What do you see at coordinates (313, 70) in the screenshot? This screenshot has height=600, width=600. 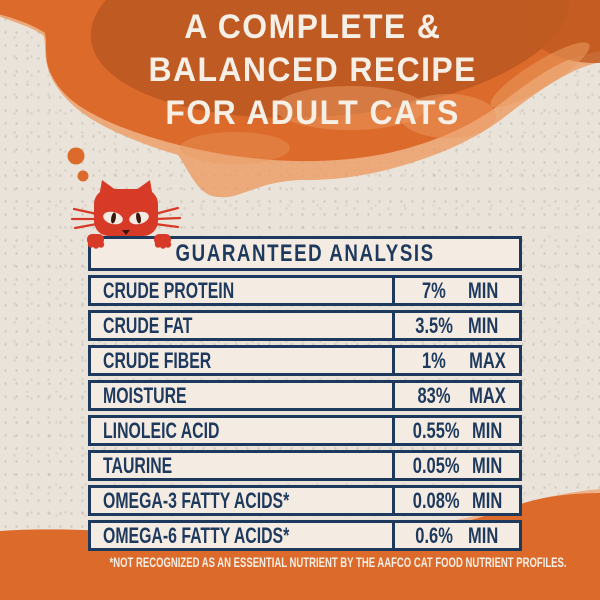 I see `headline-line-2: BALANCED RECIPE` at bounding box center [313, 70].